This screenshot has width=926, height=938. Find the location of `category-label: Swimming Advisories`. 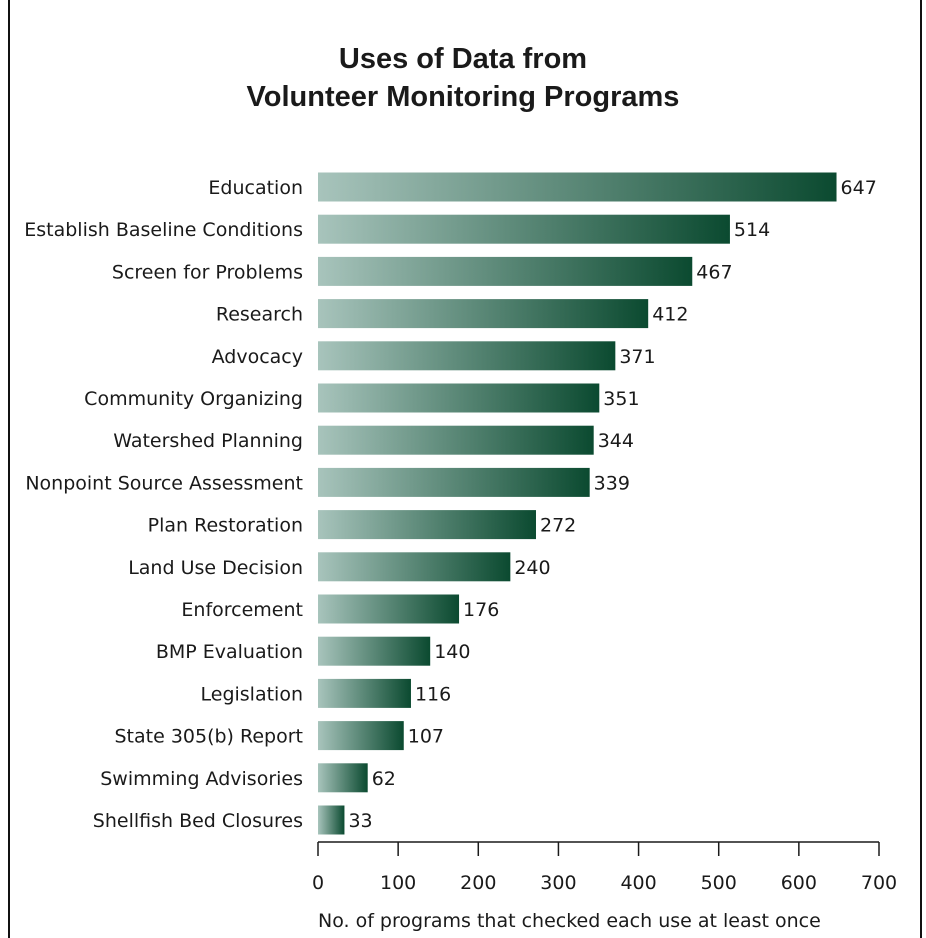

category-label: Swimming Advisories is located at coordinates (201, 779).